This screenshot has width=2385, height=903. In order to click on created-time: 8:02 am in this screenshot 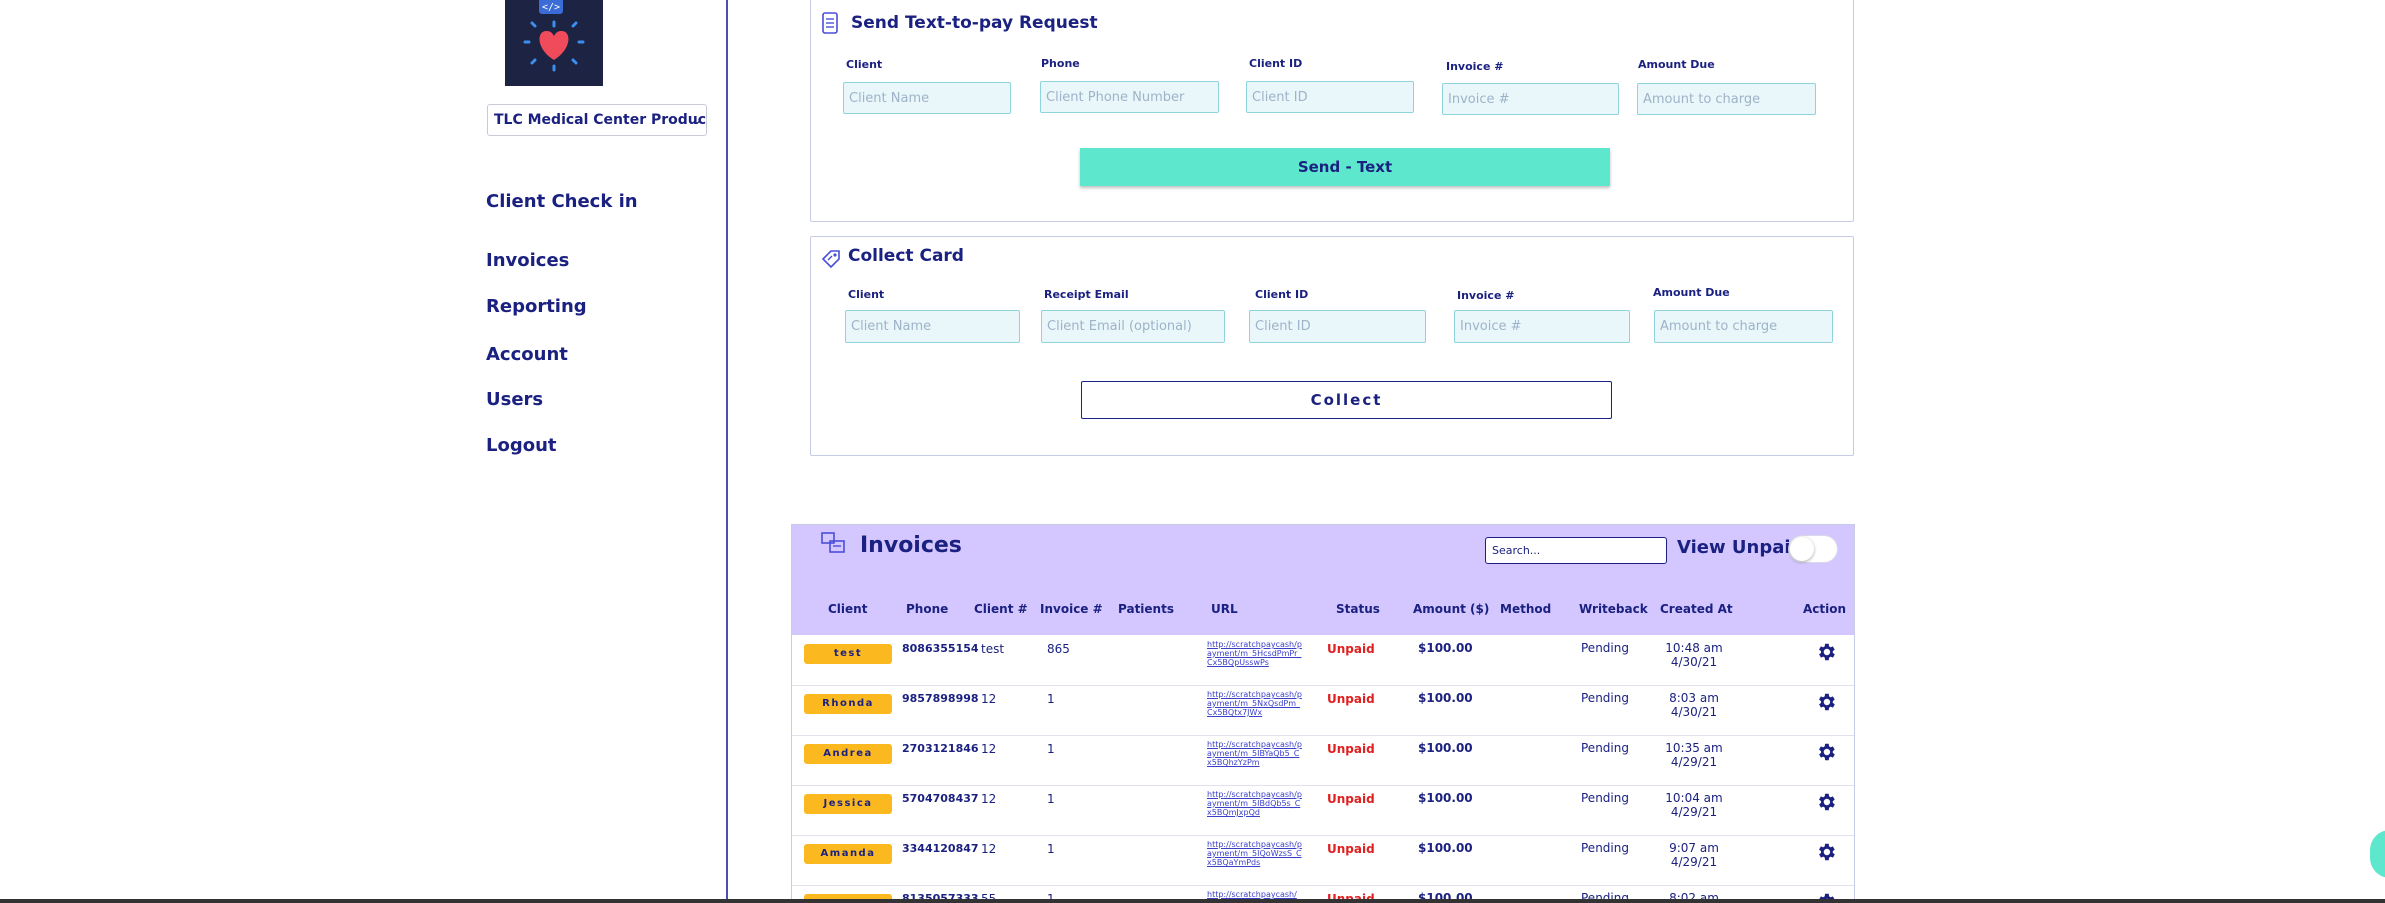, I will do `click(1694, 897)`.